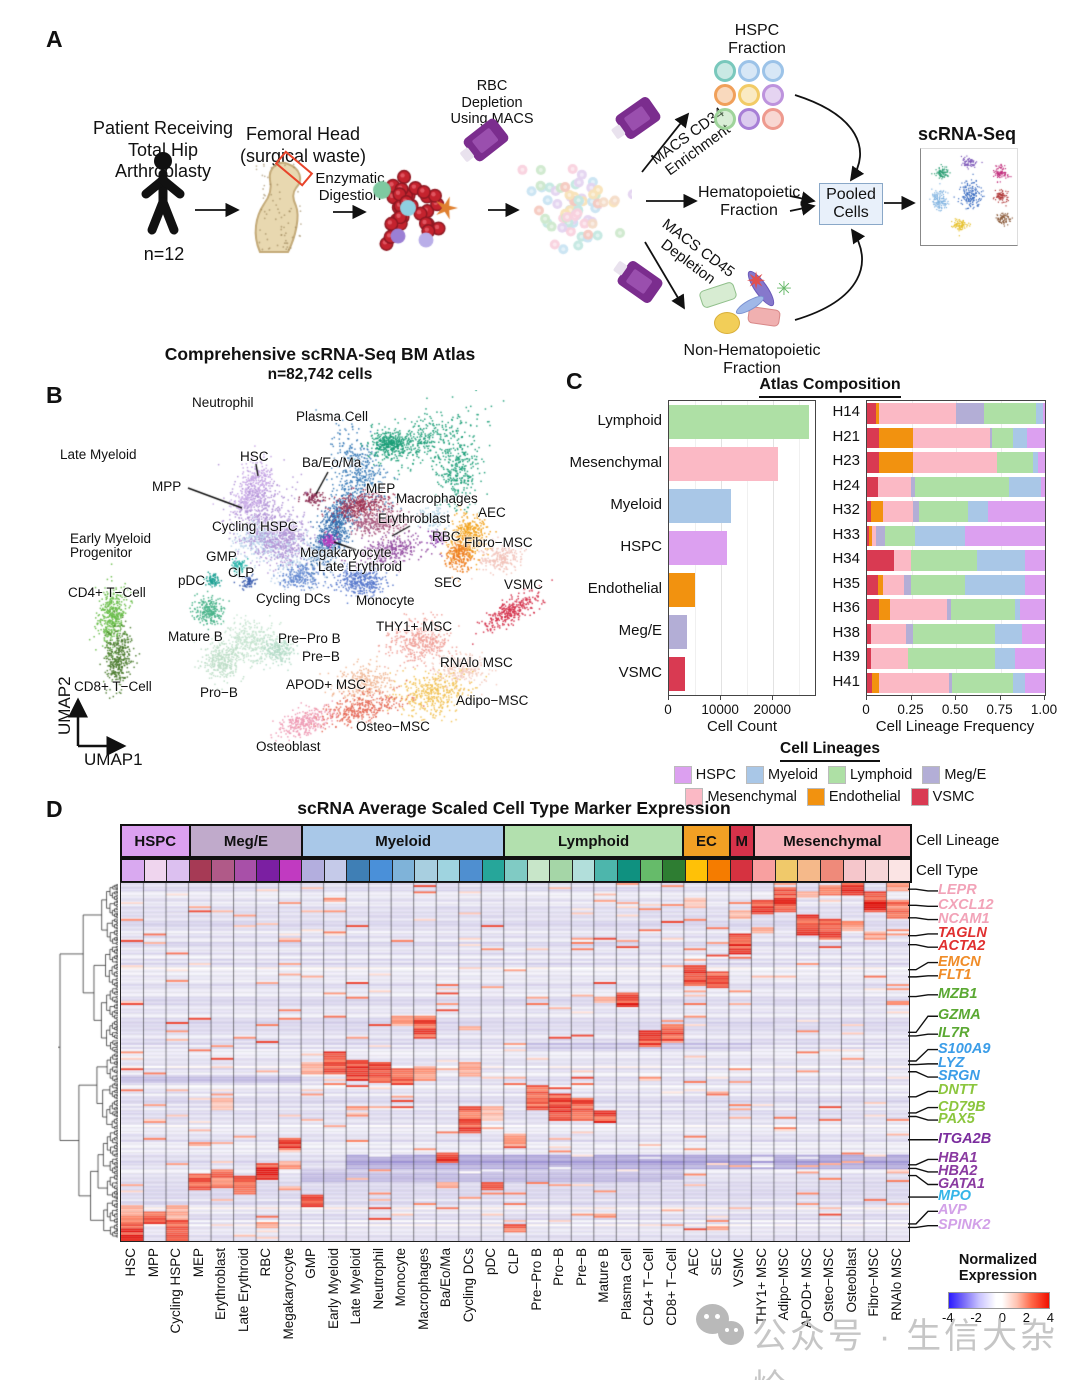 This screenshot has width=1080, height=1380. I want to click on umap-cluster-label: pDC, so click(192, 580).